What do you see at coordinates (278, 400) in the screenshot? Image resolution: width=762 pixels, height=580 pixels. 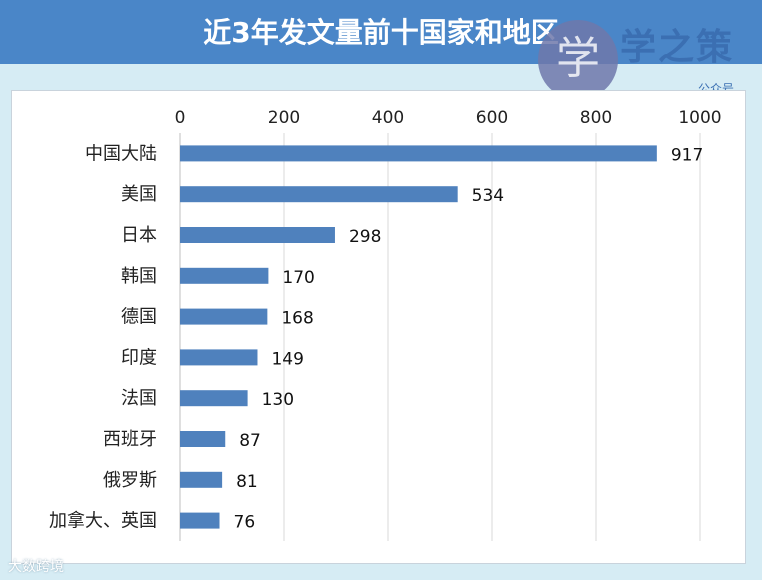 I see `data-label: 130` at bounding box center [278, 400].